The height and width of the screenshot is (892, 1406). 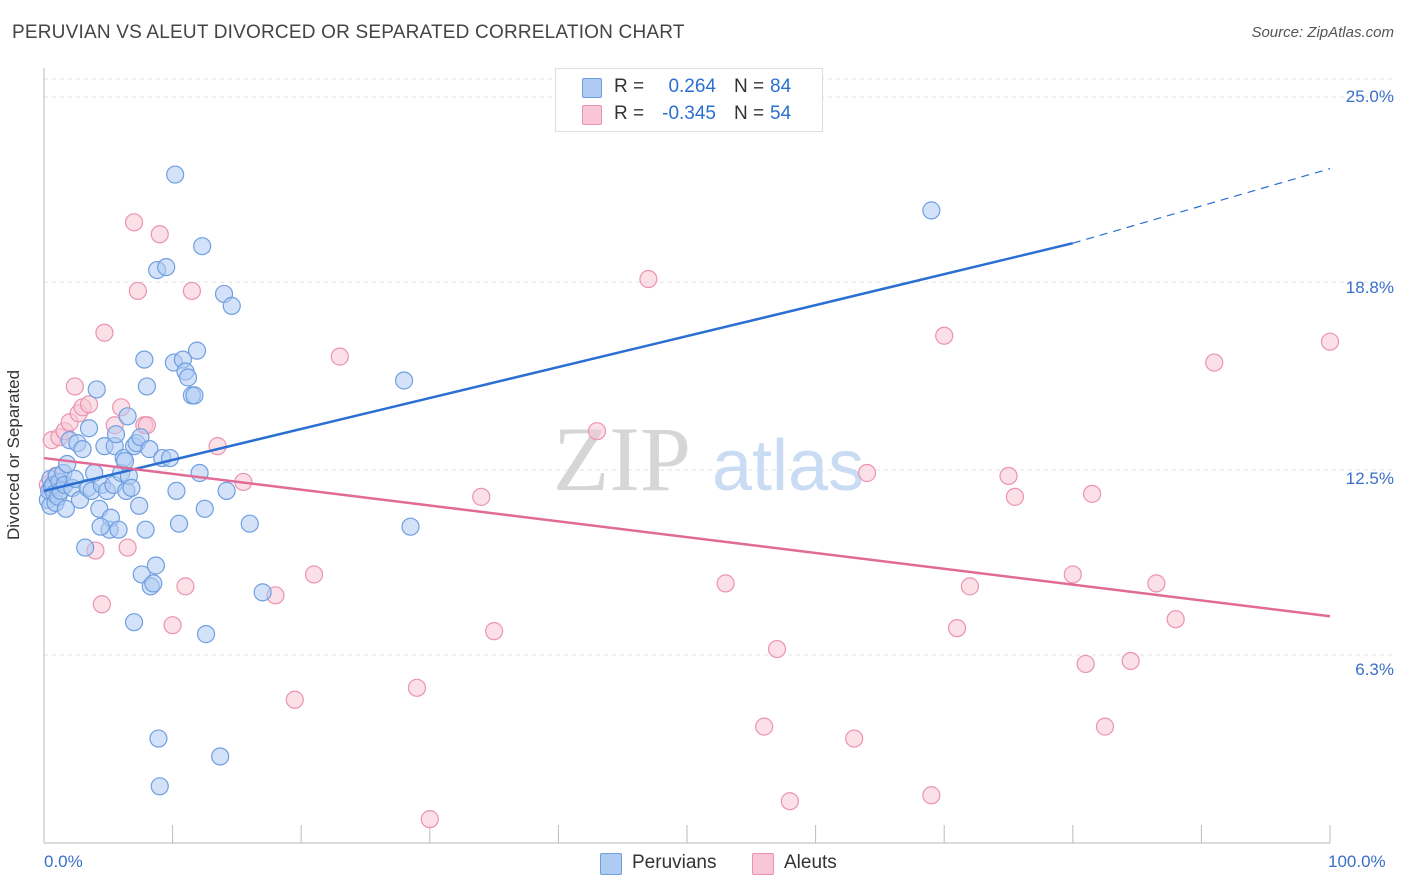 I want to click on watermark-atlas: atlas, so click(x=788, y=466).